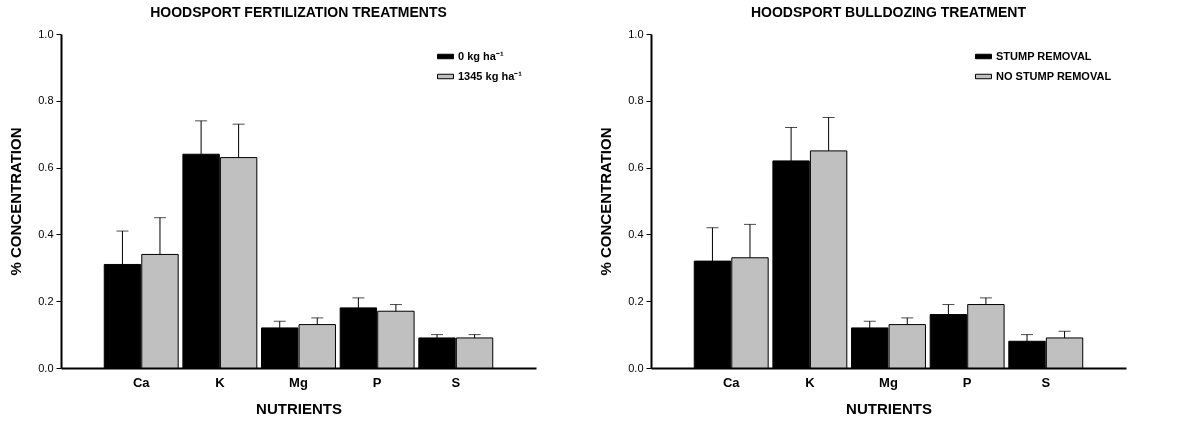 The width and height of the screenshot is (1179, 425). What do you see at coordinates (1054, 75) in the screenshot?
I see `legend-label: NO STUMP REMOVAL` at bounding box center [1054, 75].